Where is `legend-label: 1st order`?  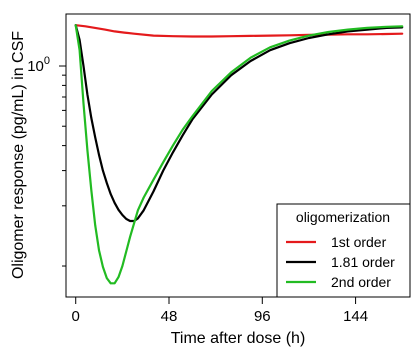 legend-label: 1st order is located at coordinates (359, 242).